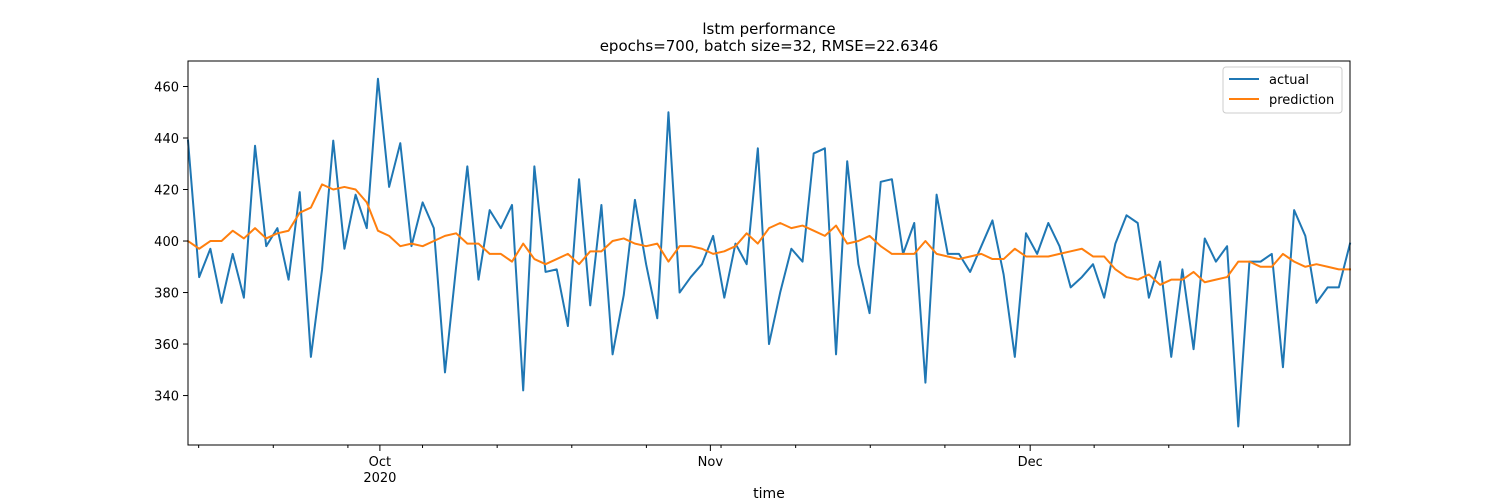 The image size is (1500, 504). What do you see at coordinates (166, 87) in the screenshot?
I see `y-tick-label: 460` at bounding box center [166, 87].